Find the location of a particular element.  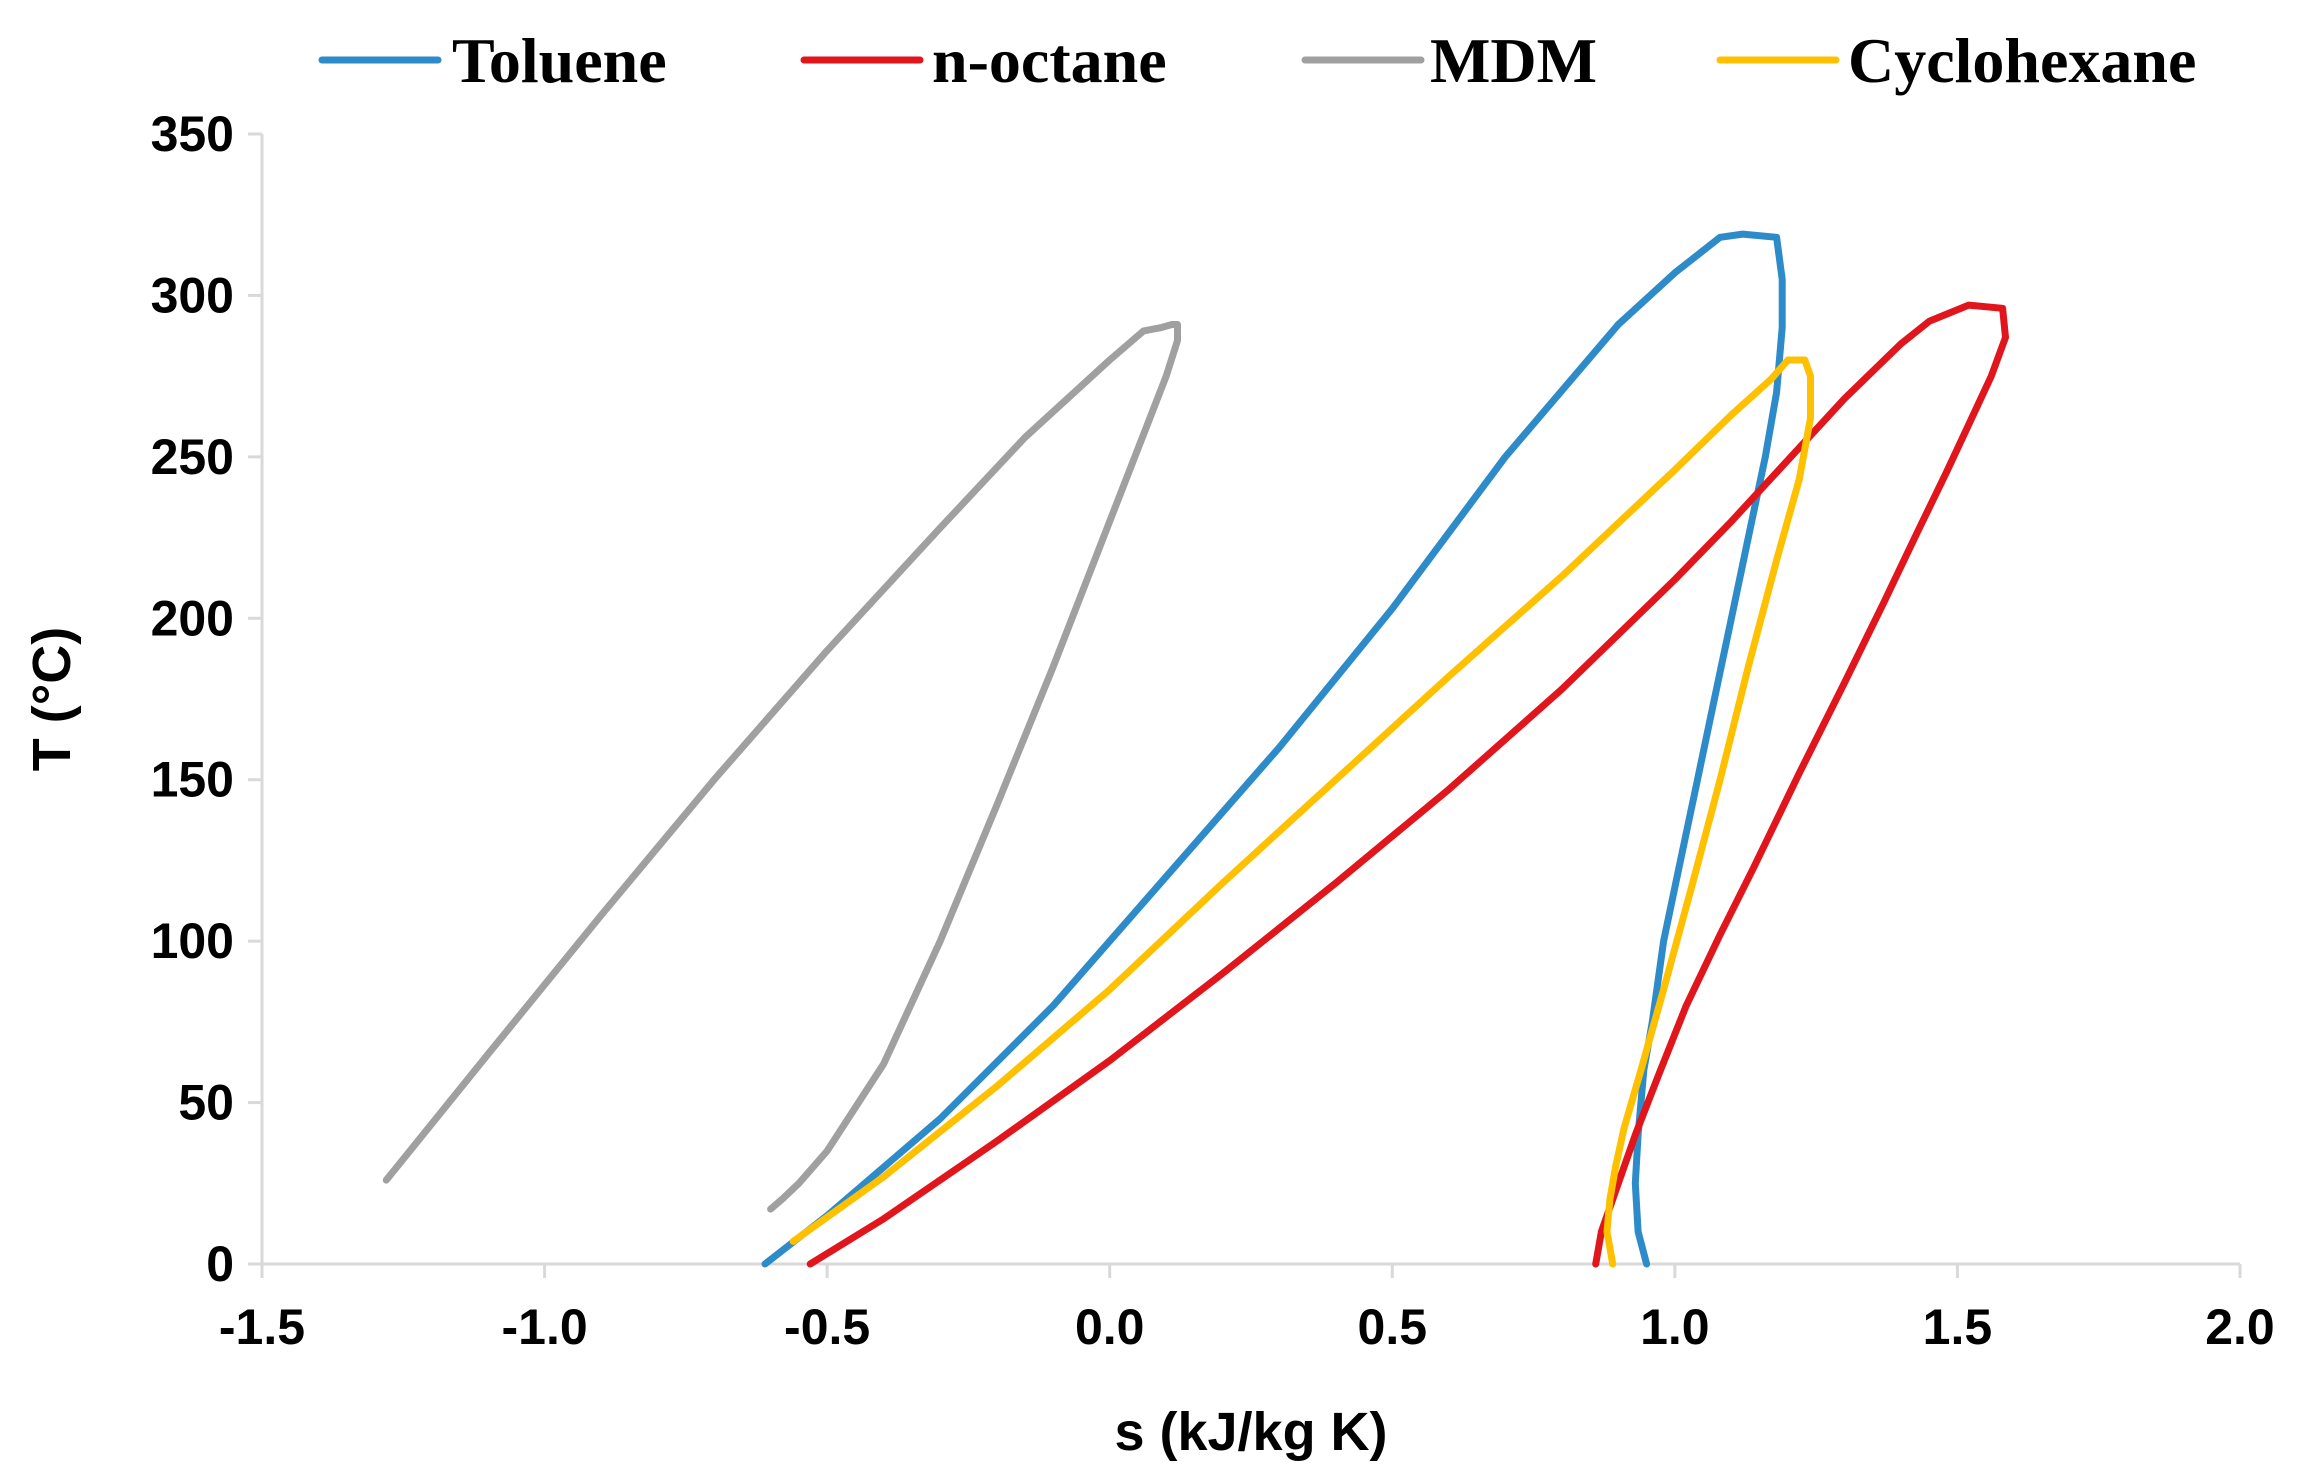

x-axis-title: s (kJ/kg K) is located at coordinates (1250, 1432).